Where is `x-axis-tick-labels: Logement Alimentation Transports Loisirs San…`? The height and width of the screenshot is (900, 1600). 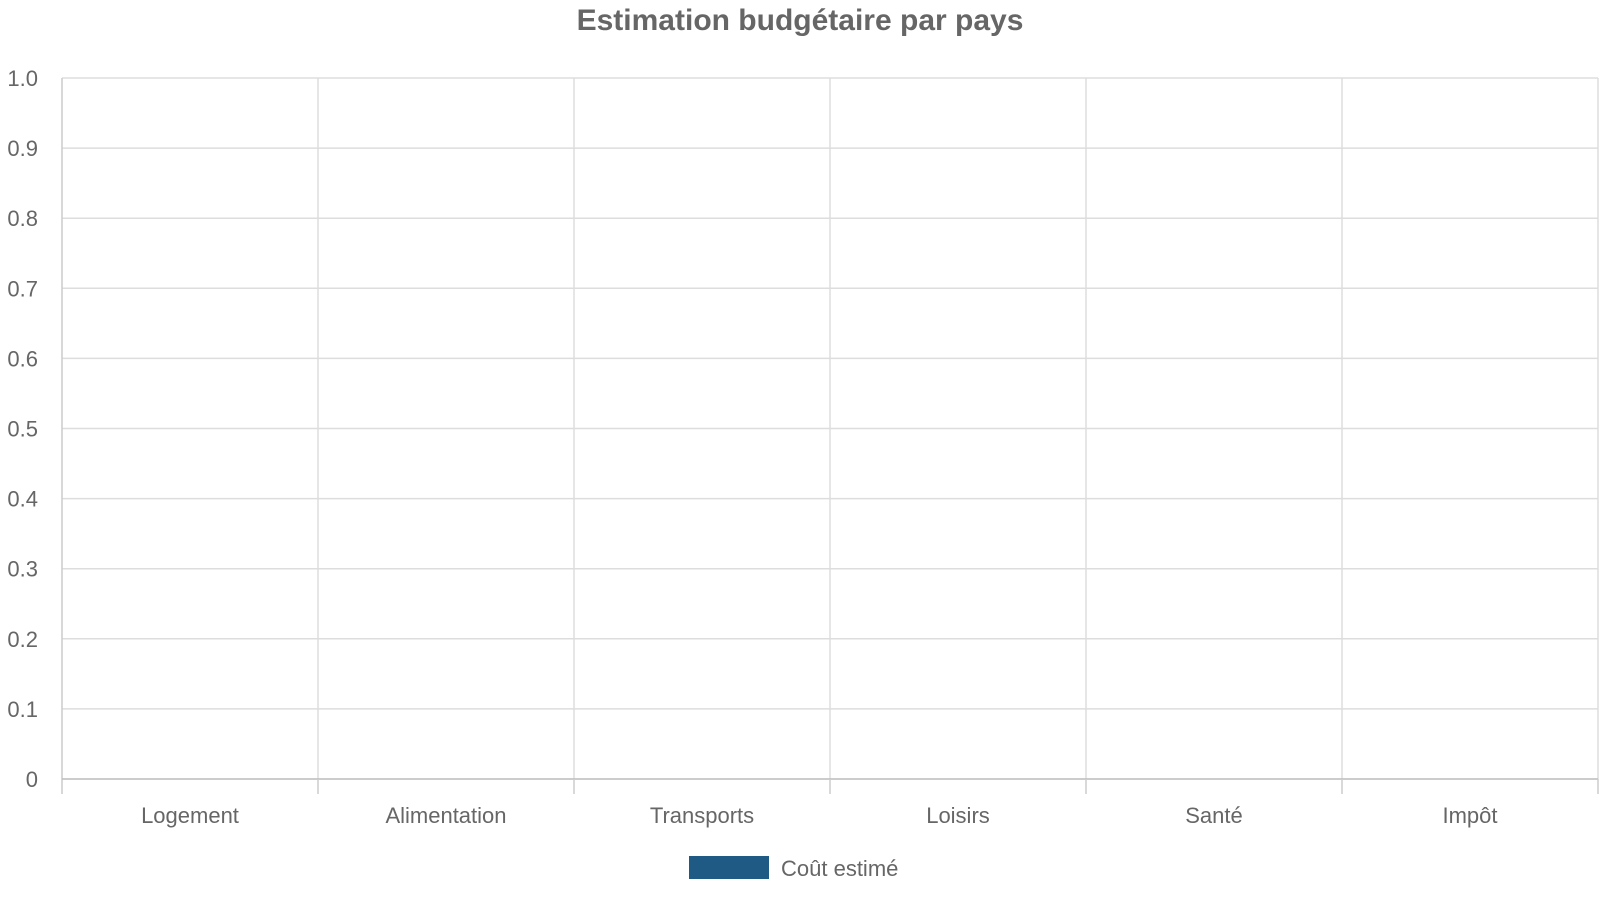
x-axis-tick-labels: Logement Alimentation Transports Loisirs San… is located at coordinates (819, 815).